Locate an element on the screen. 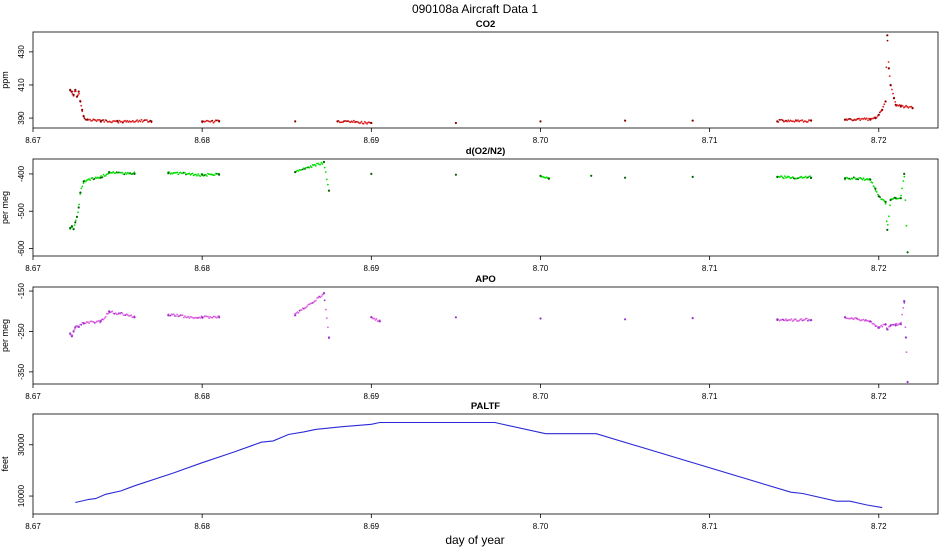 This screenshot has height=550, width=950. x-tick-label: 8.72 is located at coordinates (879, 140).